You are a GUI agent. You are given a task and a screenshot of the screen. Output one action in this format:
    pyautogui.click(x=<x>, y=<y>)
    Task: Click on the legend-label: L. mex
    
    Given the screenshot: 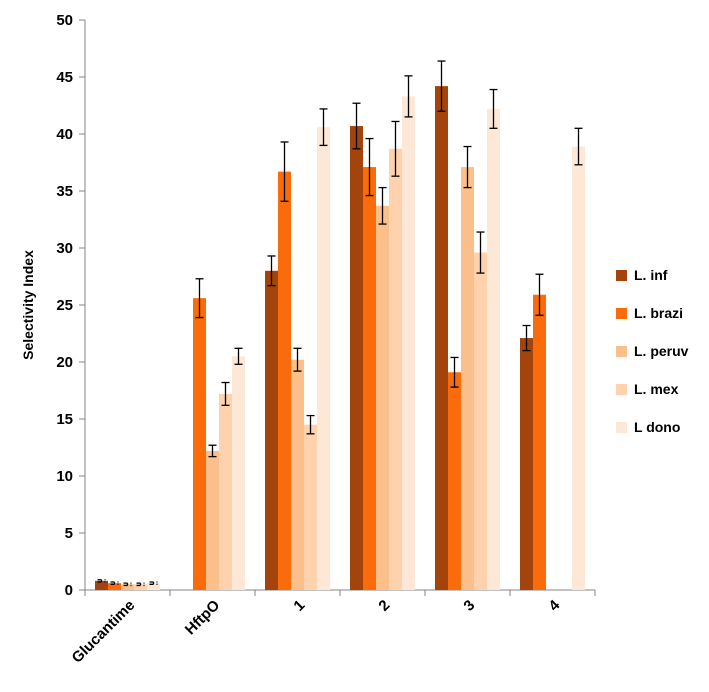 What is the action you would take?
    pyautogui.click(x=656, y=389)
    